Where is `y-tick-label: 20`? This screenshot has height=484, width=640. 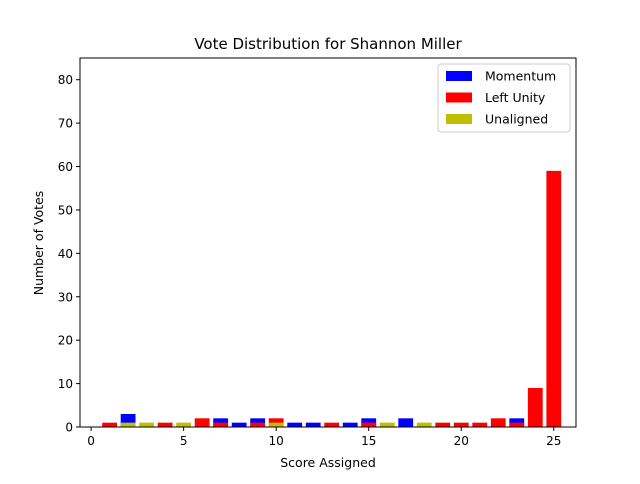
y-tick-label: 20 is located at coordinates (65, 341).